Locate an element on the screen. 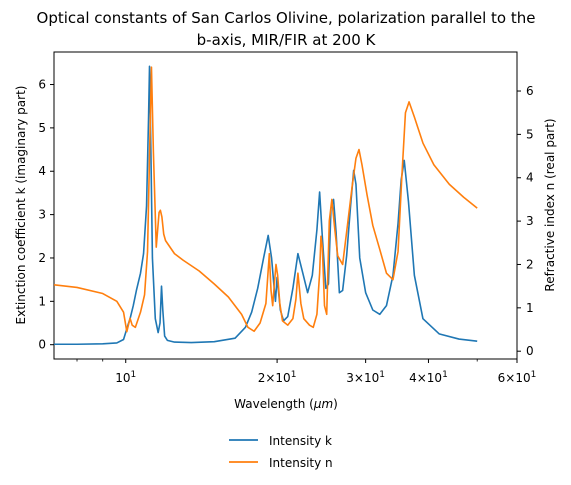 Image resolution: width=571 pixels, height=485 pixels. x-tick-label-base: 4×10 is located at coordinates (425, 378).